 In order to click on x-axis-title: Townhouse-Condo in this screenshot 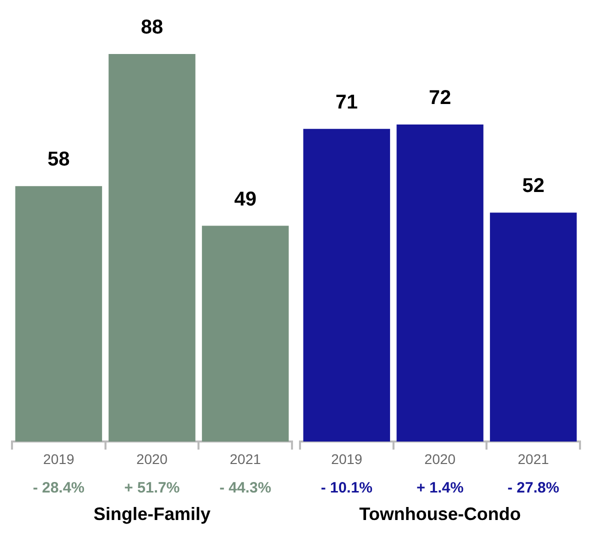, I will do `click(440, 514)`.